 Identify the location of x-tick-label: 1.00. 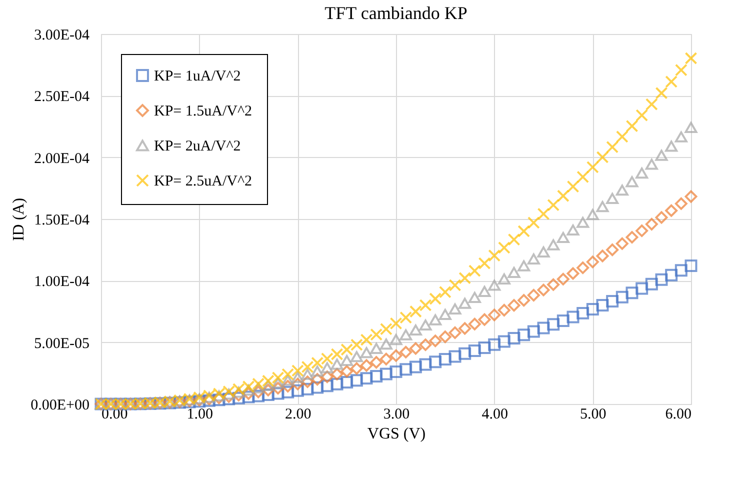
(199, 414).